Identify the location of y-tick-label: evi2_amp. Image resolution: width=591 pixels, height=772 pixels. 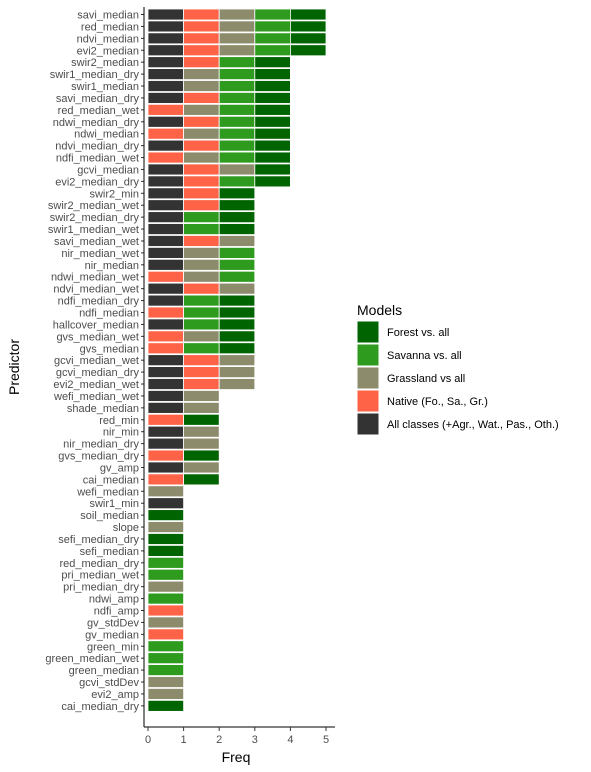
(115, 695).